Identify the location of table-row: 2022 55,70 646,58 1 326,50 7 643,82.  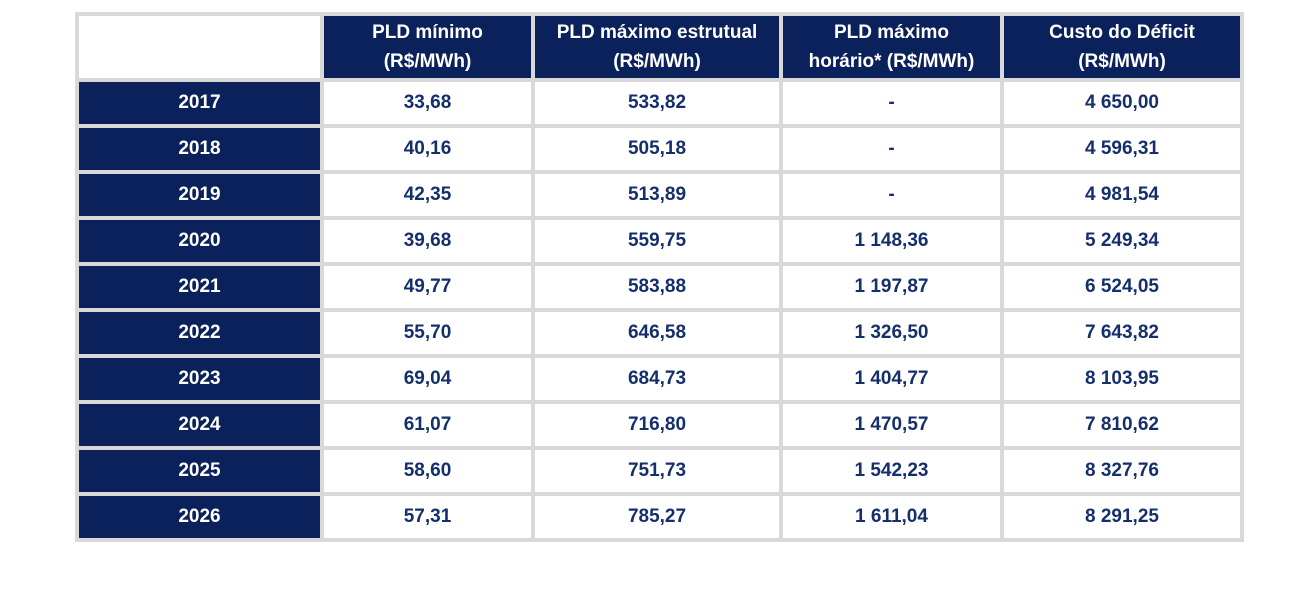
(659, 333).